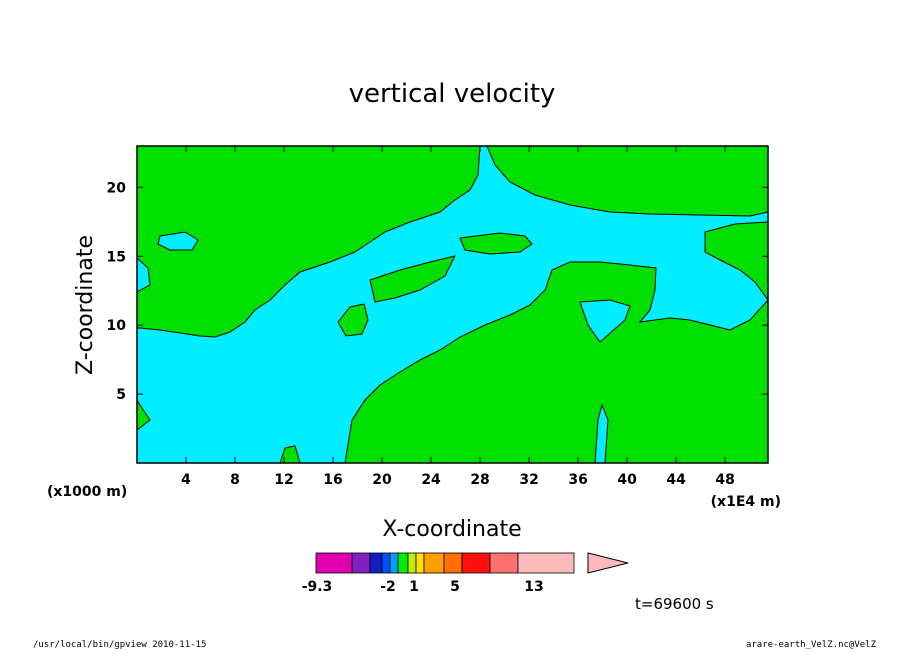 This screenshot has height=654, width=904. What do you see at coordinates (528, 480) in the screenshot?
I see `x-tick-label-7: 32` at bounding box center [528, 480].